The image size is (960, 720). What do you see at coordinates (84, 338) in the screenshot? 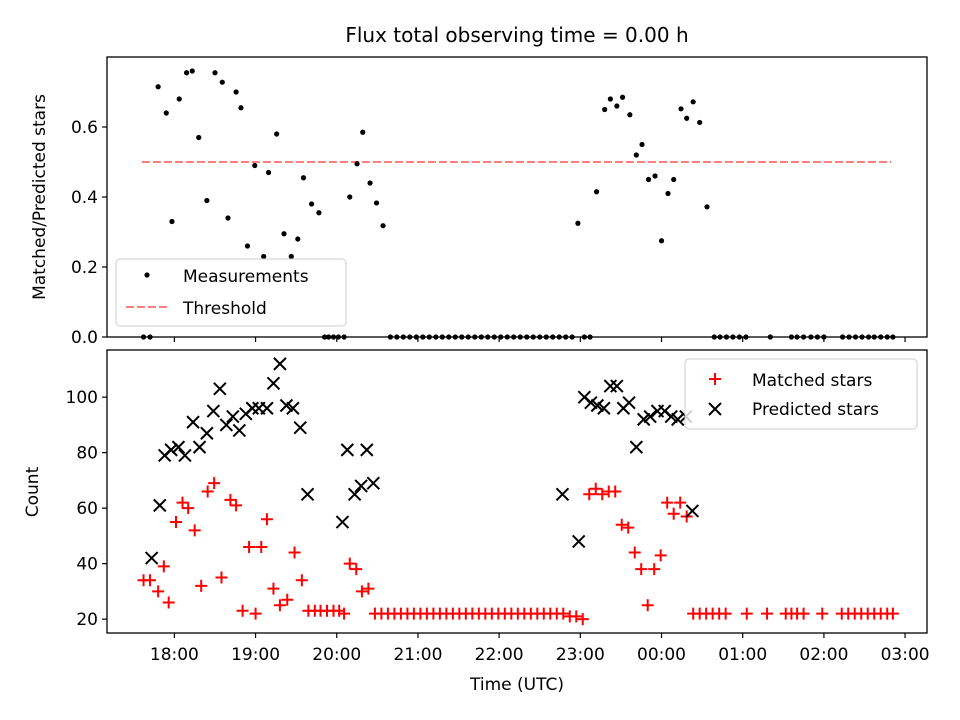
I see `top-y-tick-label: 0.0` at bounding box center [84, 338].